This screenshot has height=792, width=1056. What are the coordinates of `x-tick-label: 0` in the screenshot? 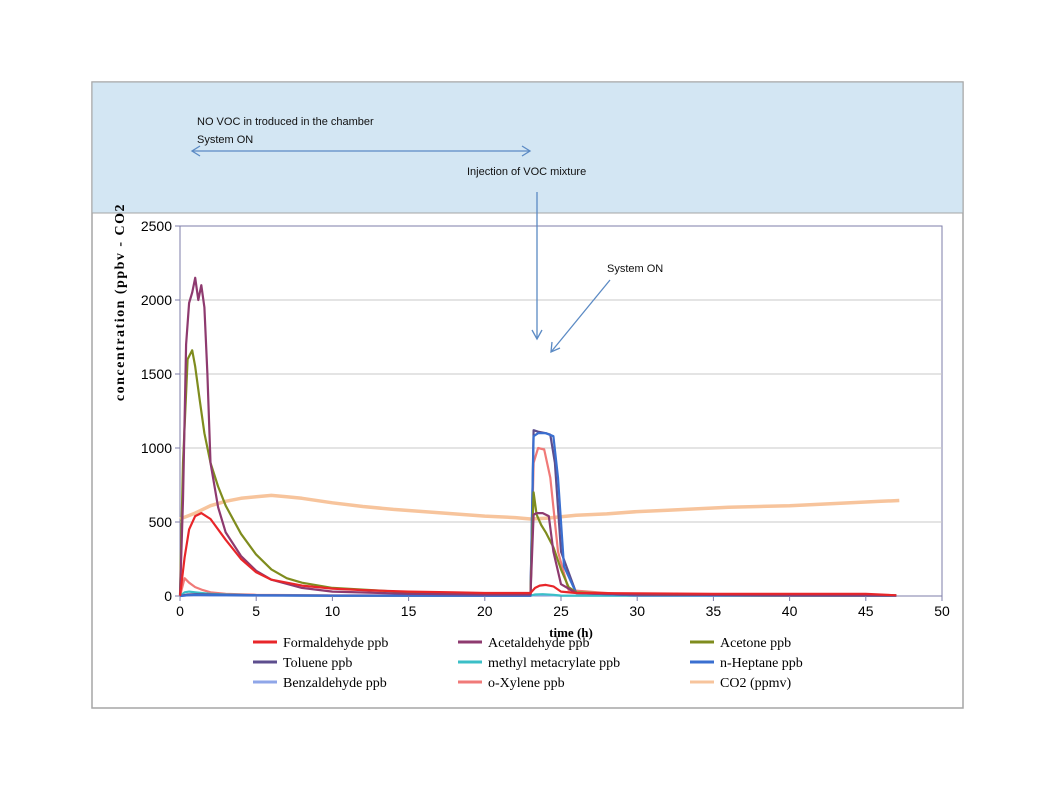 It's located at (180, 611).